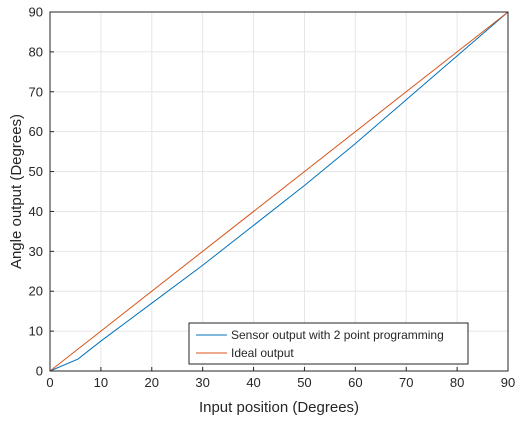  What do you see at coordinates (36, 251) in the screenshot?
I see `y-tick-label: 30` at bounding box center [36, 251].